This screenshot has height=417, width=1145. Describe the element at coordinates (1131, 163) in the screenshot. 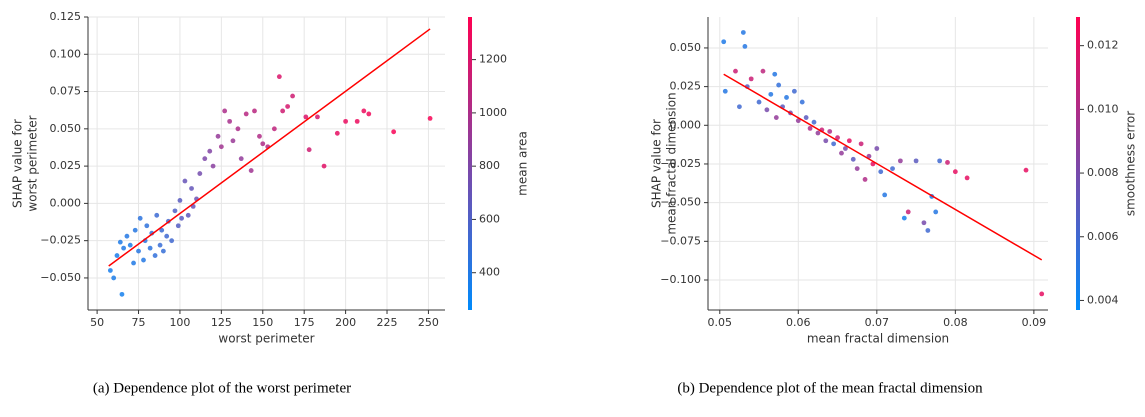

I see `colorbar-label: smoothness error` at that location.